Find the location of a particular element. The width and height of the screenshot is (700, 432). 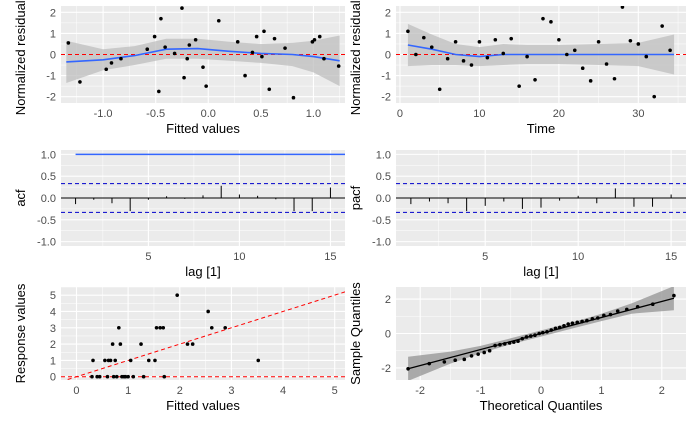

x-tick-label: 20 is located at coordinates (559, 114).